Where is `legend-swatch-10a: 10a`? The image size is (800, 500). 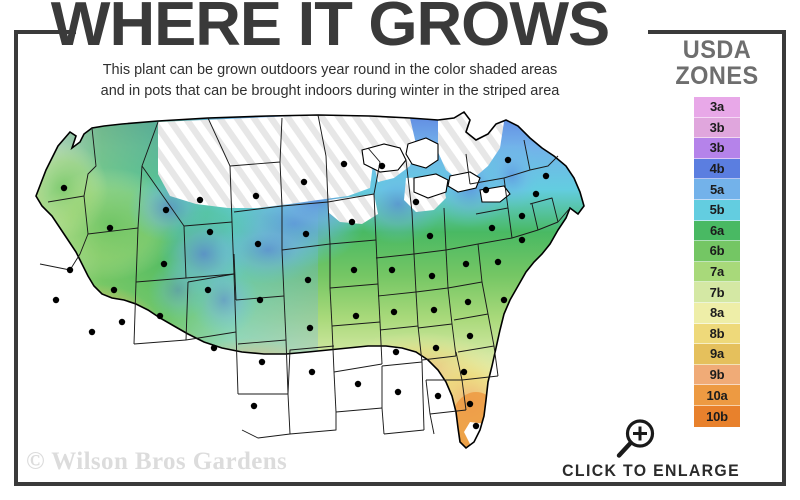 legend-swatch-10a: 10a is located at coordinates (717, 395).